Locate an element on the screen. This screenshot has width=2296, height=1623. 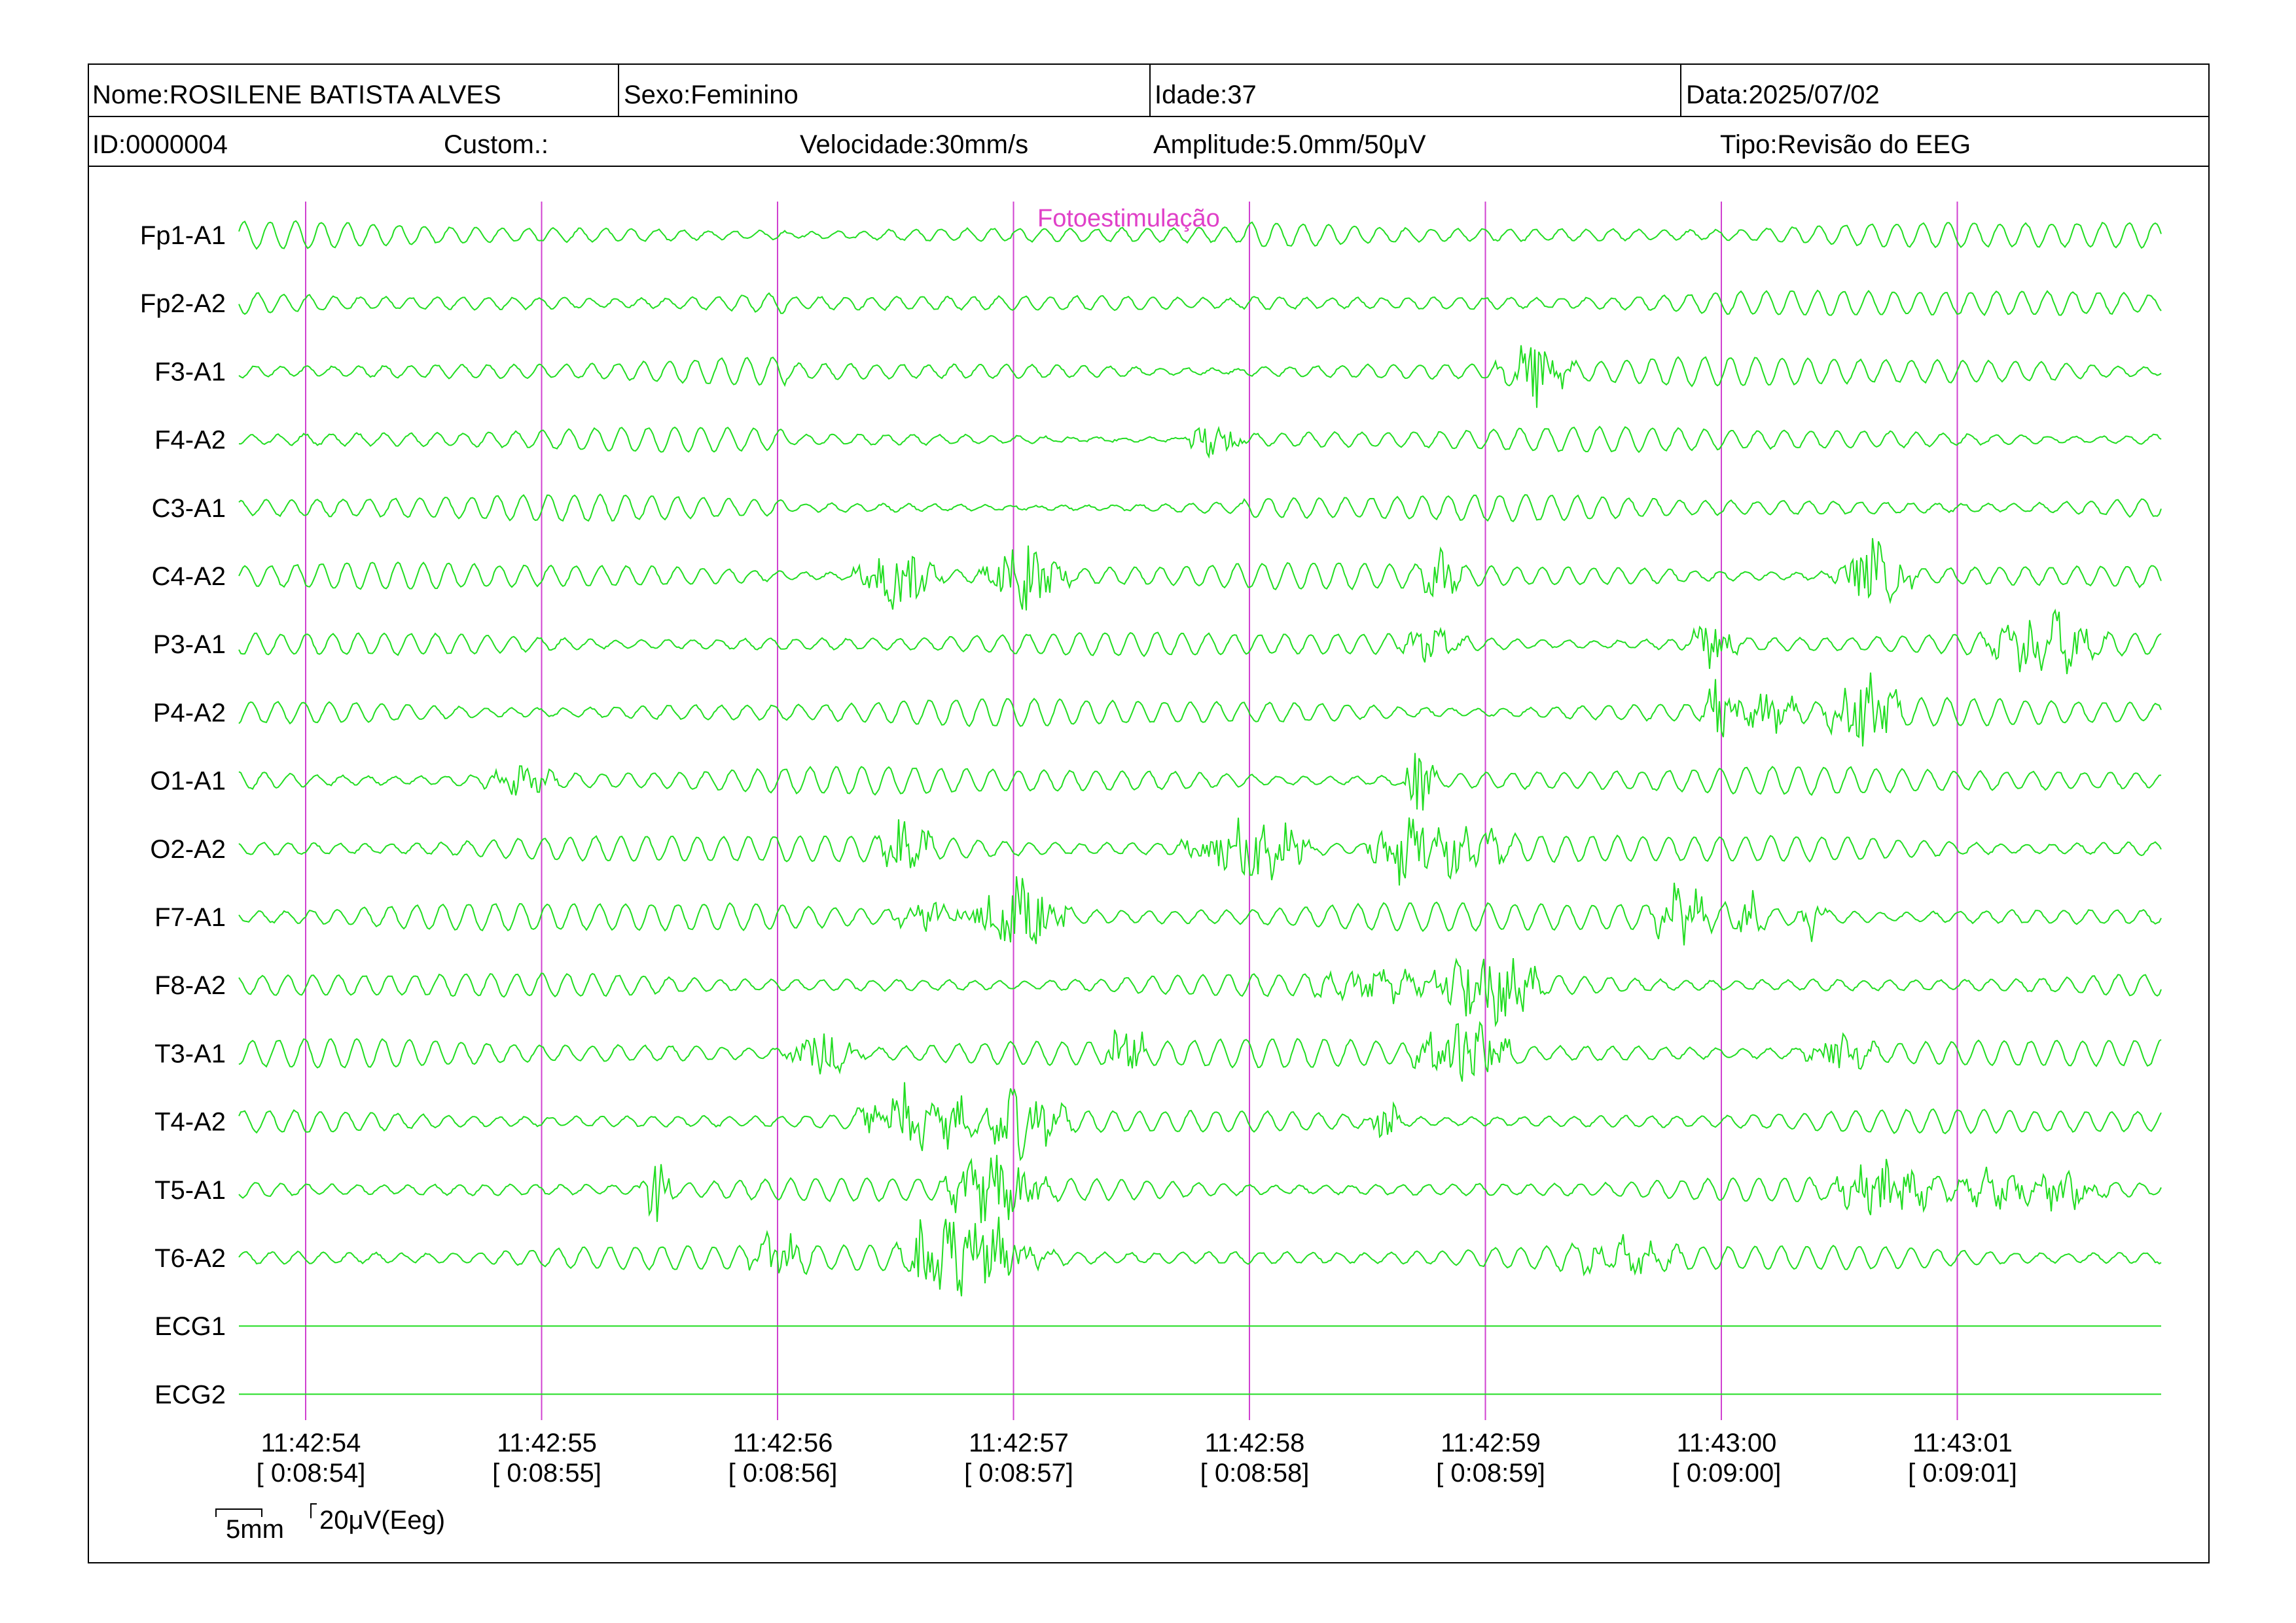
channel-label: C4-A2 is located at coordinates (189, 576).